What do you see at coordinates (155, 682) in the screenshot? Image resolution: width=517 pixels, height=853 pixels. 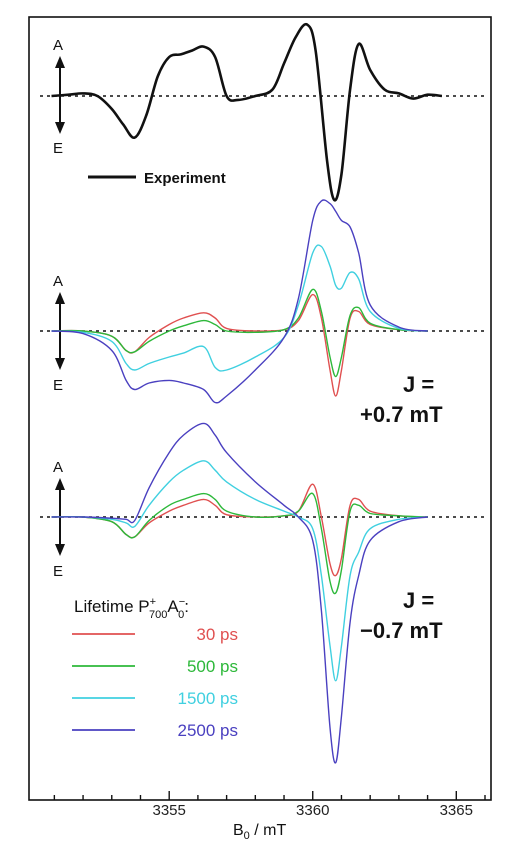 I see `lifetime-legend-entries: 30 ps 500 ps 1500 ps 2500 ps` at bounding box center [155, 682].